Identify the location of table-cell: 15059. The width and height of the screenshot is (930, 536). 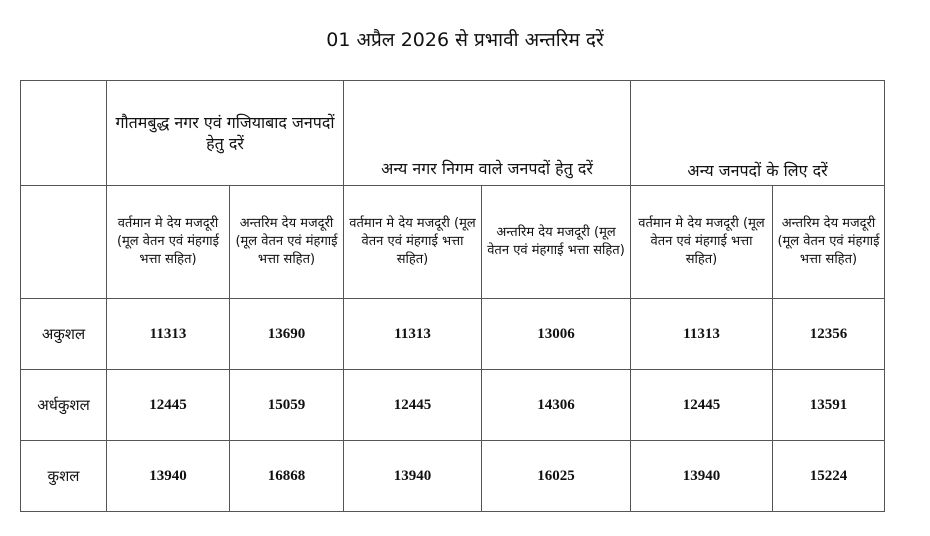
(286, 405).